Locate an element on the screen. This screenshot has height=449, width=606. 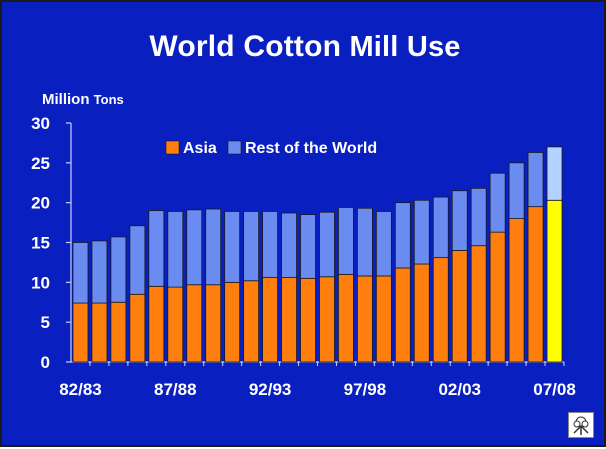
legend-swatch-rest-of-world is located at coordinates (234, 147).